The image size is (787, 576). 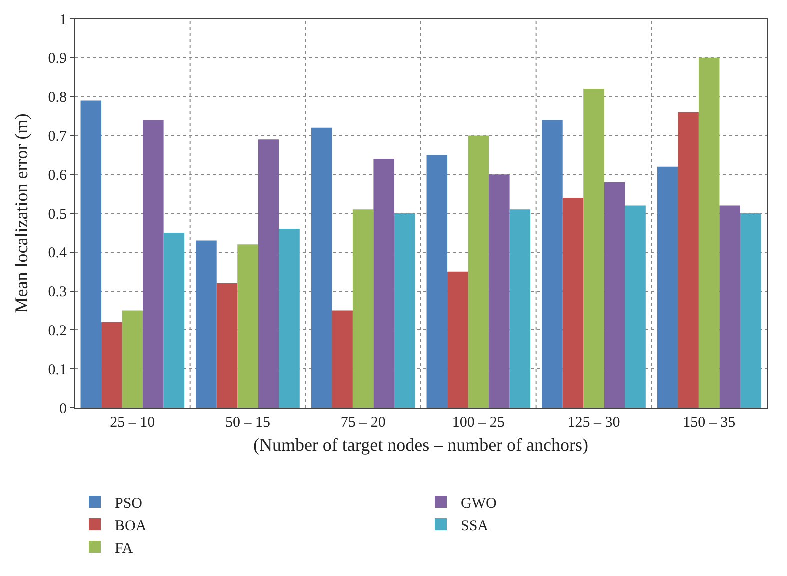 I want to click on legend-label: FA, so click(x=124, y=548).